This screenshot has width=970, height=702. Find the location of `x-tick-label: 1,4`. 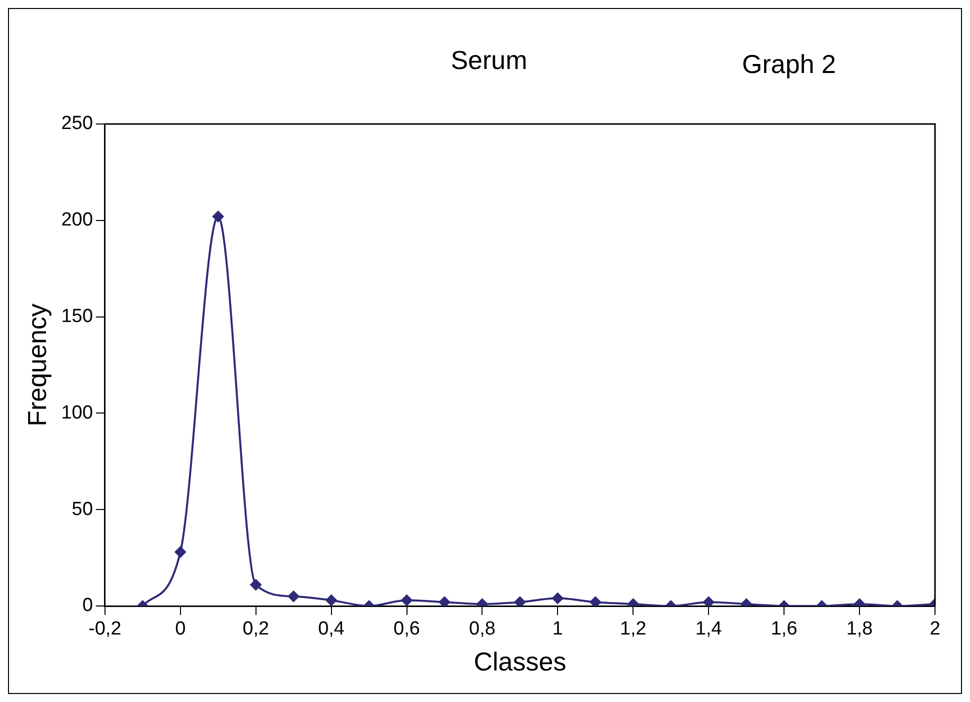

x-tick-label: 1,4 is located at coordinates (708, 629).